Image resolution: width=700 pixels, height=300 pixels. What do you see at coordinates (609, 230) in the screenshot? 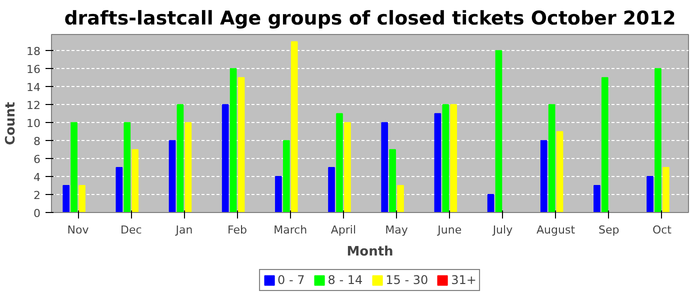
I see `x-tick-label: Sep` at bounding box center [609, 230].